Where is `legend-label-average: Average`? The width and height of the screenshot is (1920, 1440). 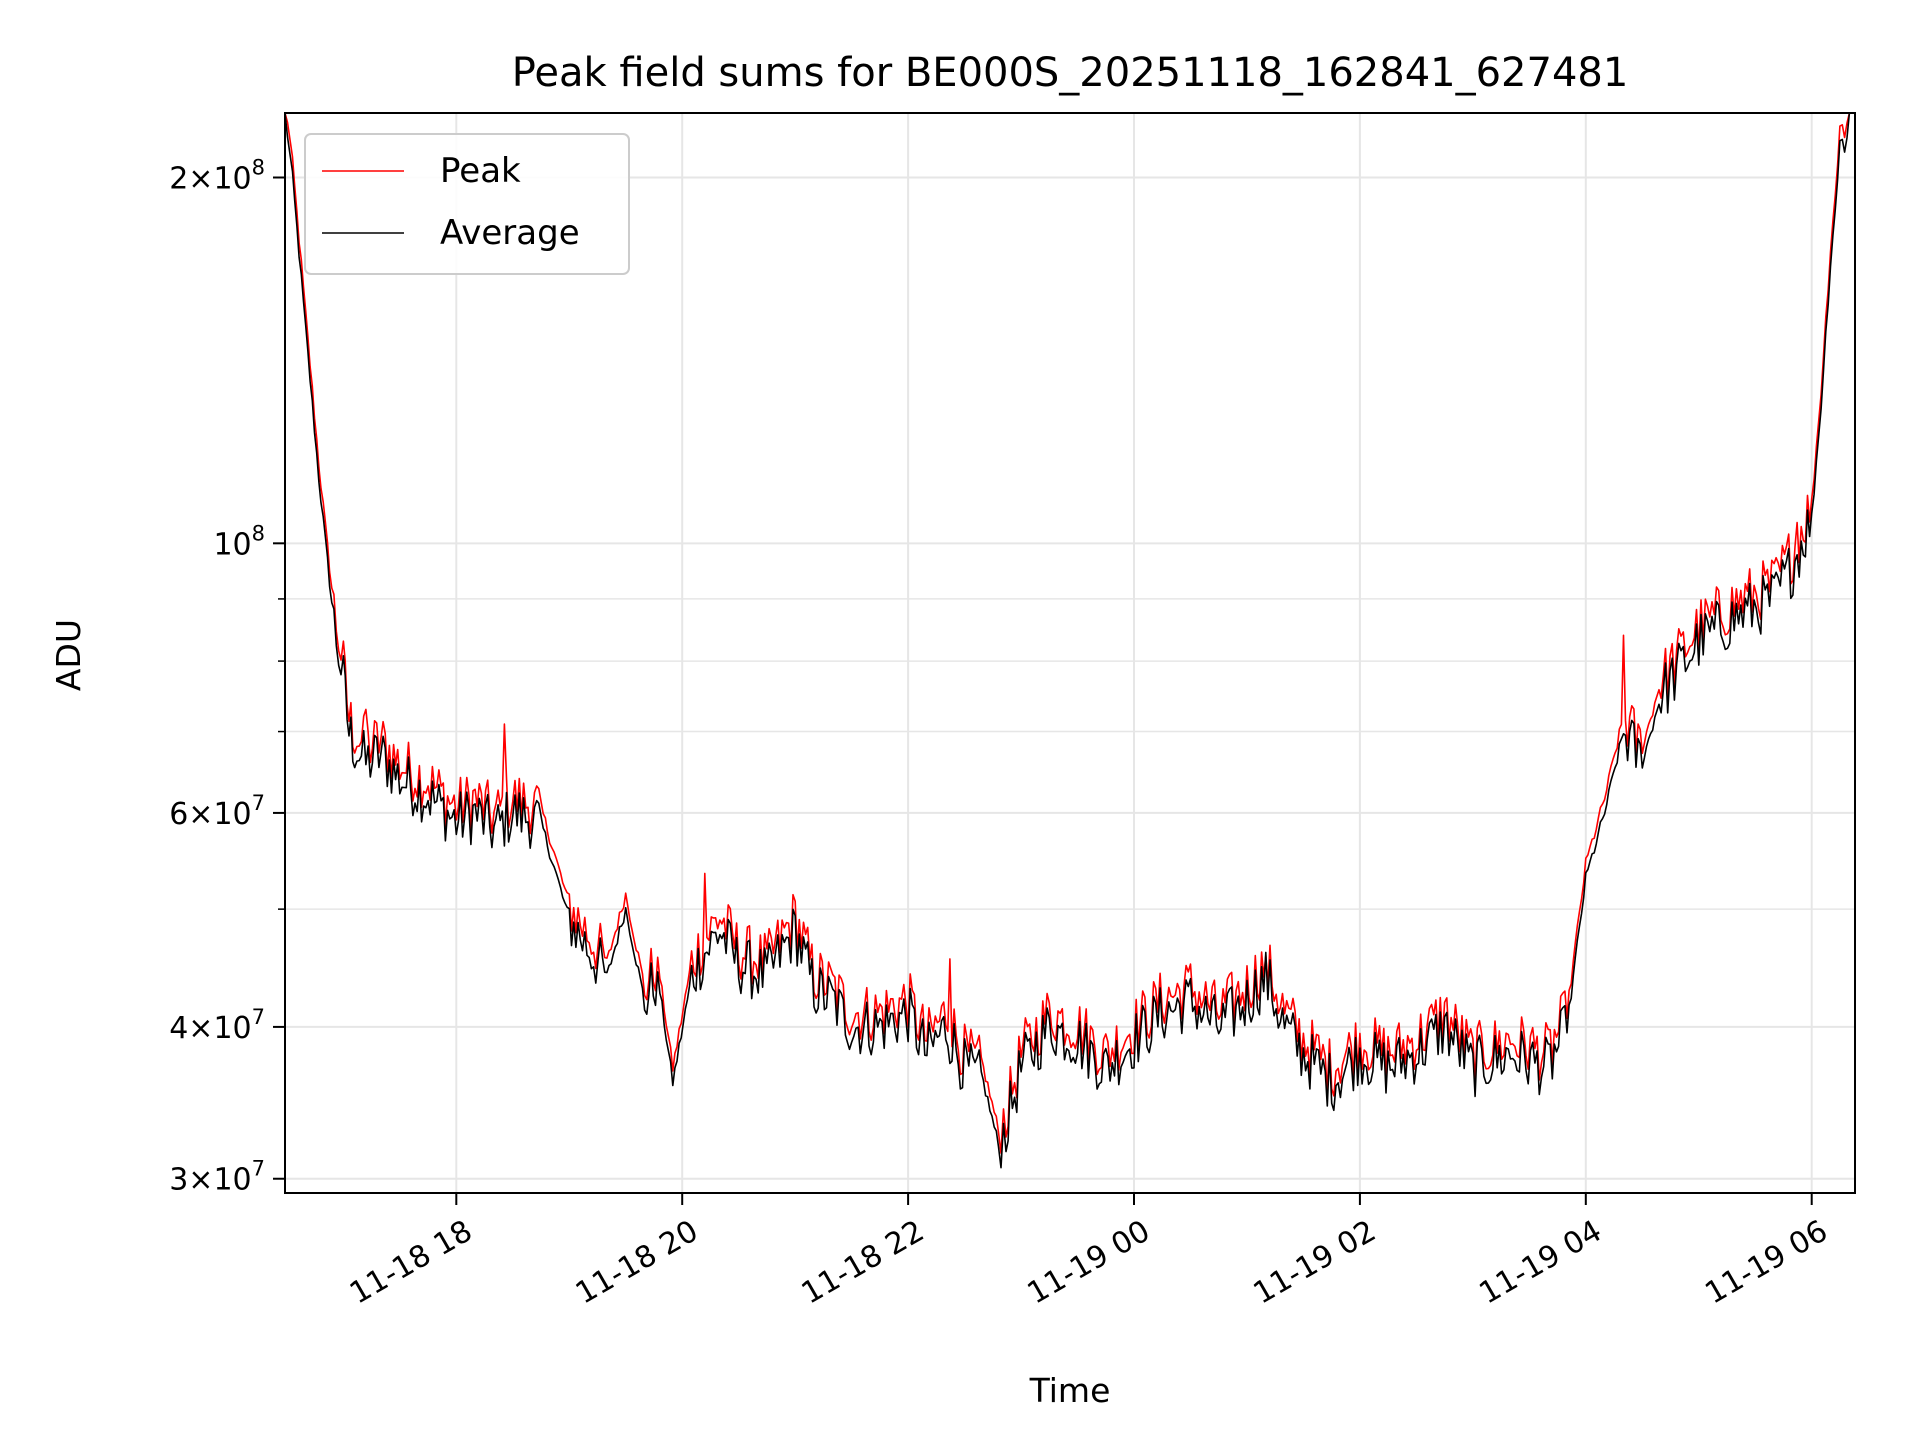 legend-label-average: Average is located at coordinates (510, 233).